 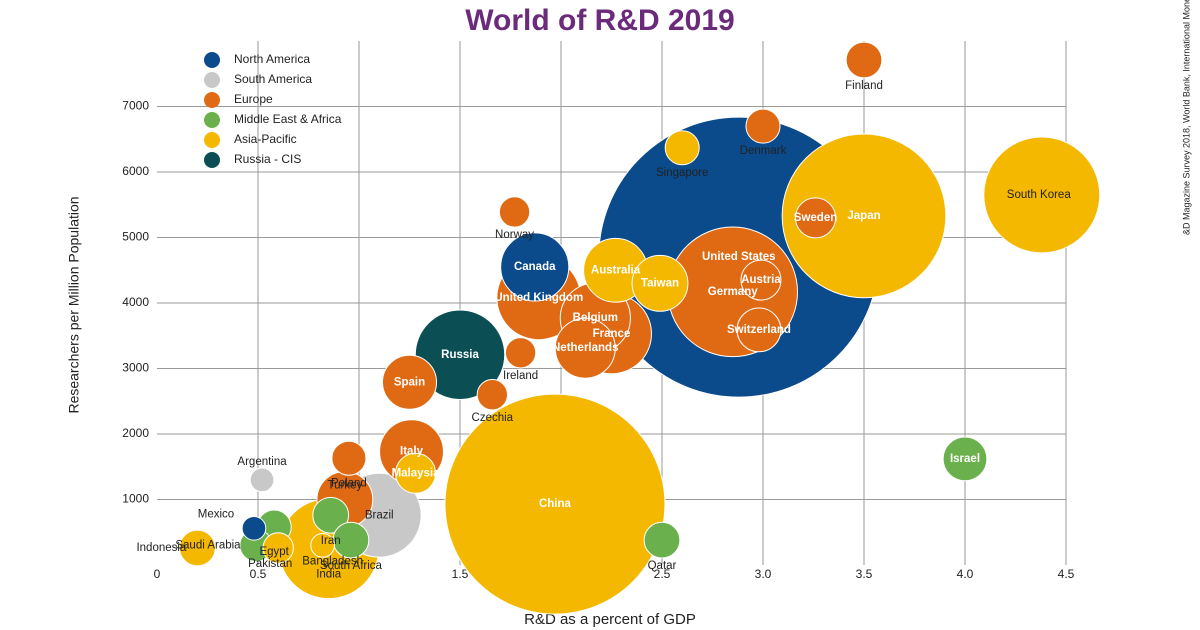 What do you see at coordinates (208, 545) in the screenshot?
I see `bubble-label: Saudi Arabia` at bounding box center [208, 545].